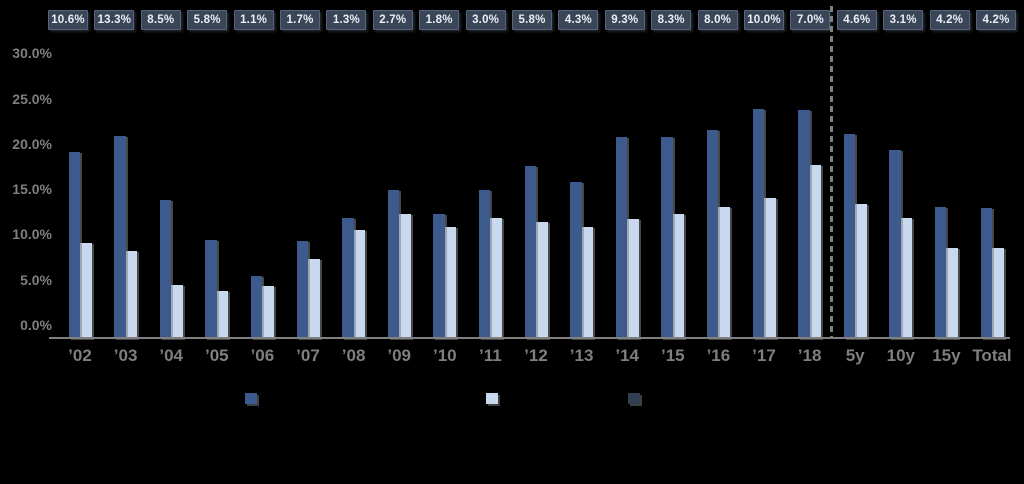 Image resolution: width=1024 pixels, height=484 pixels. I want to click on annotation-box: 3.1%, so click(903, 20).